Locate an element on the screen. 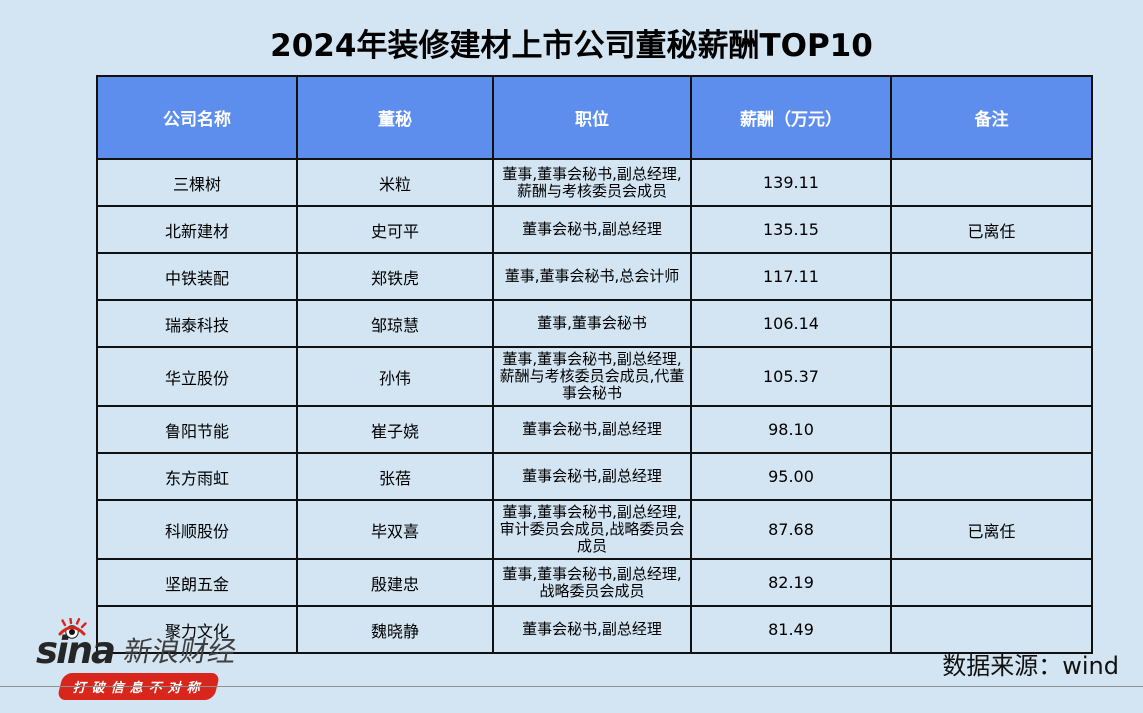 This screenshot has height=713, width=1143. secretary-cell: 史可平 is located at coordinates (395, 229).